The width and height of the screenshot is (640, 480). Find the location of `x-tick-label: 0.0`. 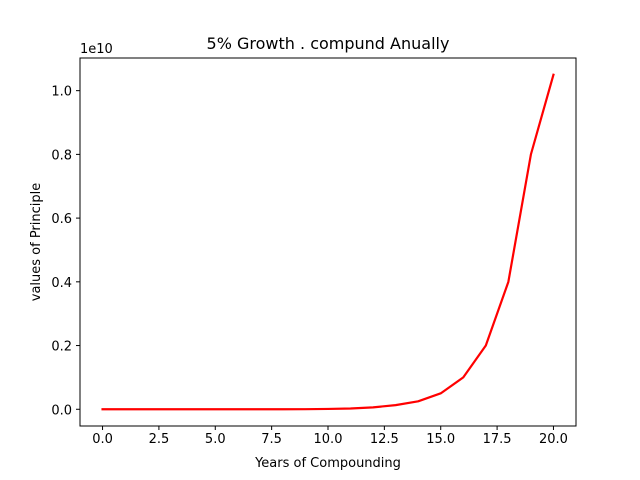

x-tick-label: 0.0 is located at coordinates (102, 439).